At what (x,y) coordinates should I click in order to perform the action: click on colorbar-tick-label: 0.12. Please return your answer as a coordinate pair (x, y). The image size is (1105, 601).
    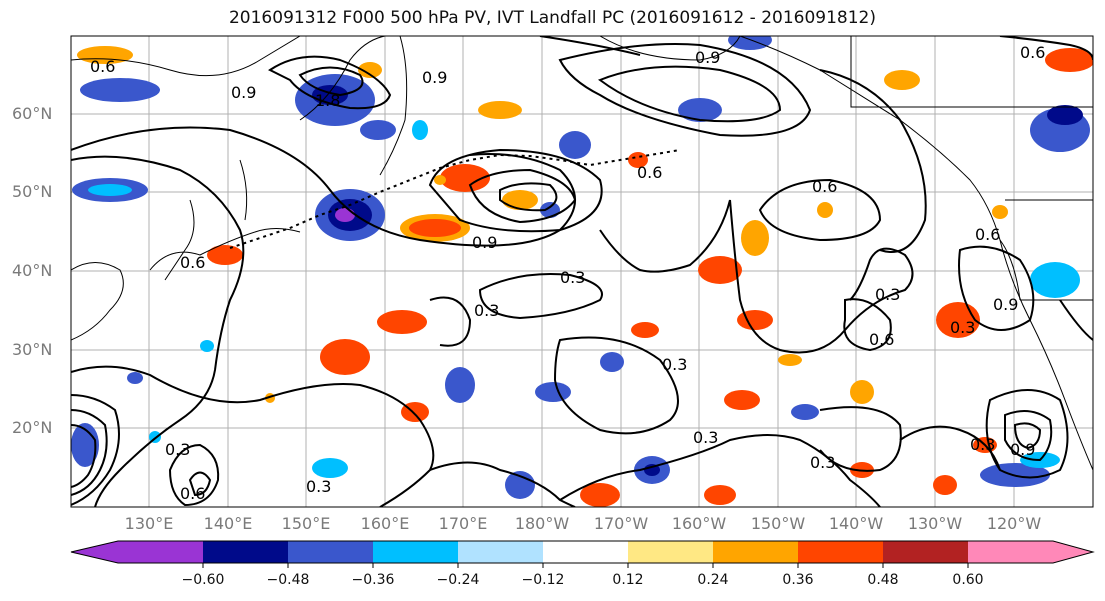
    Looking at the image, I should click on (628, 580).